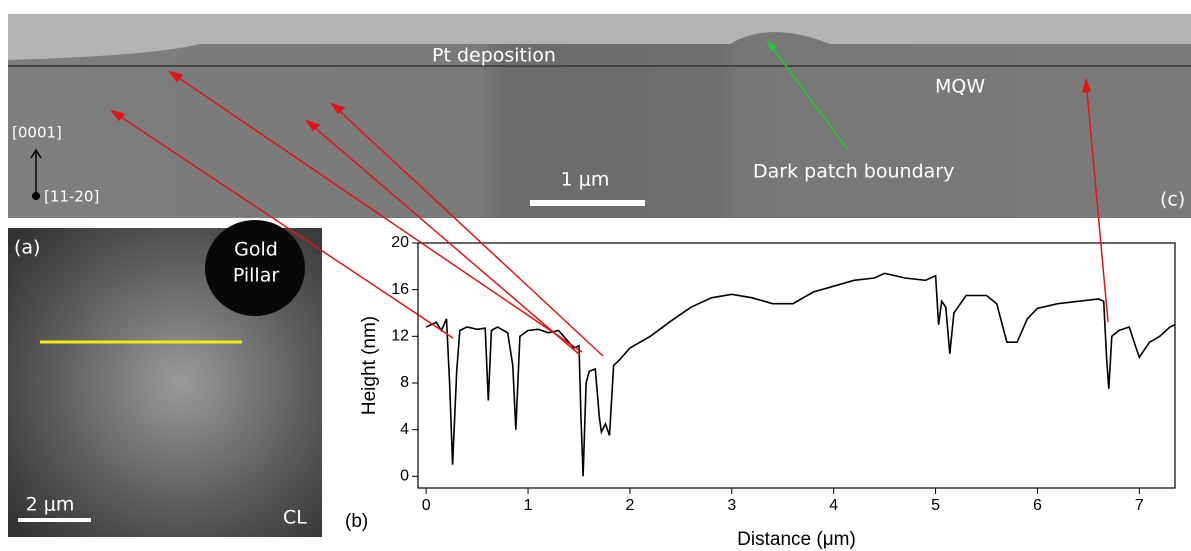 Image resolution: width=1191 pixels, height=551 pixels. What do you see at coordinates (404, 429) in the screenshot?
I see `y-tick-label: 4` at bounding box center [404, 429].